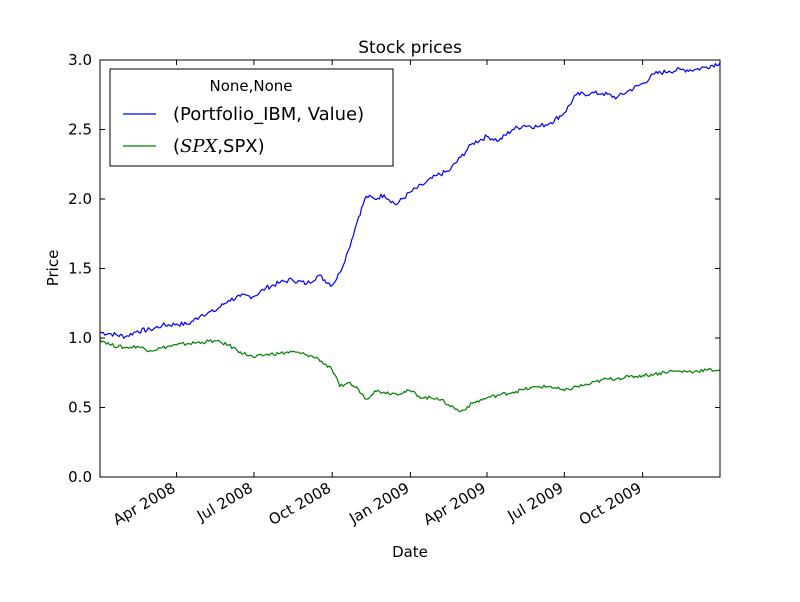  I want to click on legend-box, so click(251, 117).